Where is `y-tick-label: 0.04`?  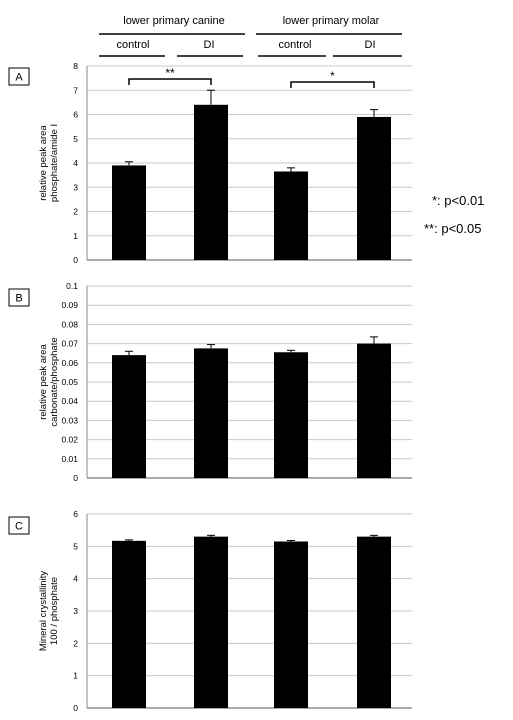 y-tick-label: 0.04 is located at coordinates (69, 401).